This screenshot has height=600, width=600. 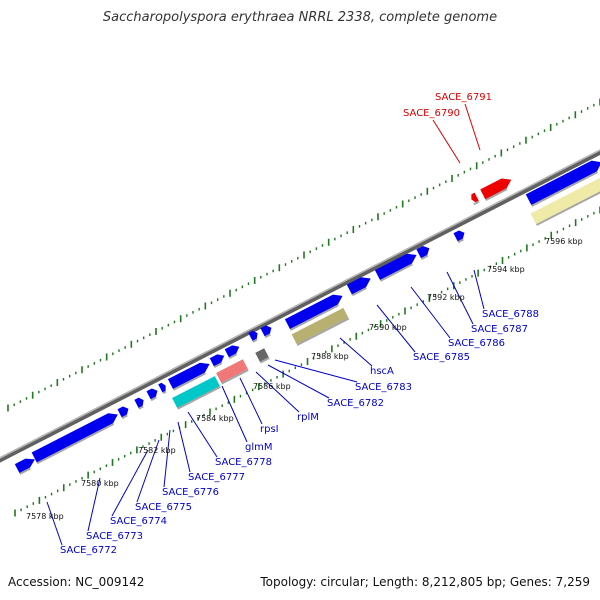 I want to click on gene-label: SACE_6773, so click(x=114, y=536).